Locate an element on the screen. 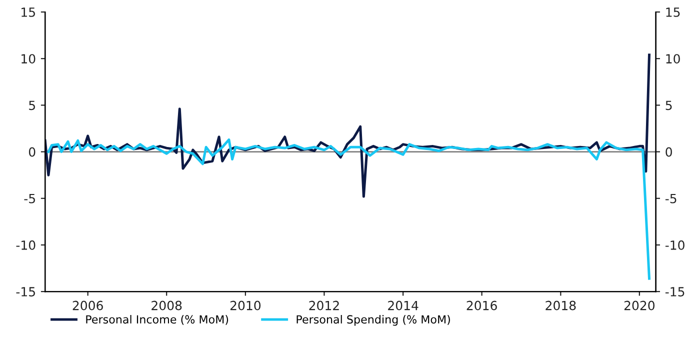 The width and height of the screenshot is (694, 343). legend-label: Personal Spending (% MoM) is located at coordinates (373, 320).